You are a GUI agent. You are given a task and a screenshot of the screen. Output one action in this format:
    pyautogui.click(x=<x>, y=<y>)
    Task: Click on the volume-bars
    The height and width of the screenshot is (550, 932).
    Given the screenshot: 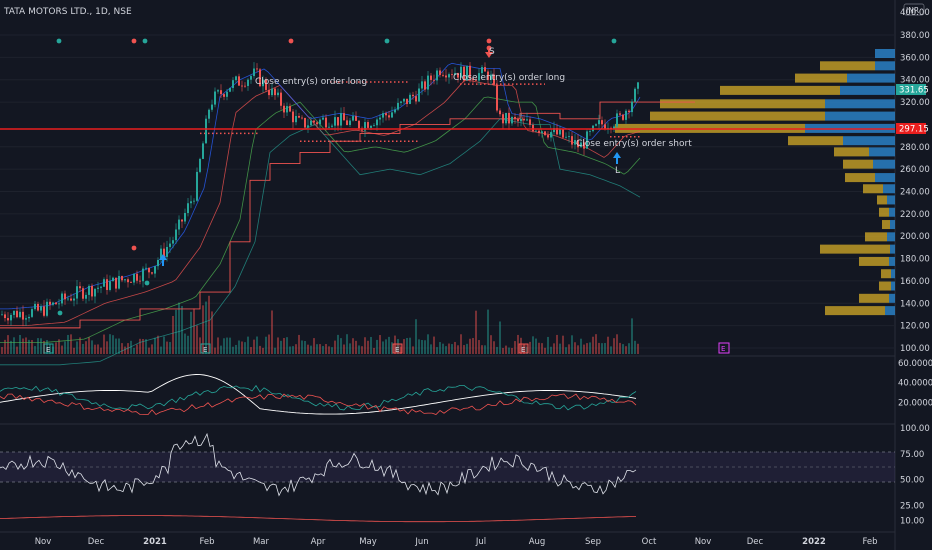 What is the action you would take?
    pyautogui.click(x=320, y=324)
    